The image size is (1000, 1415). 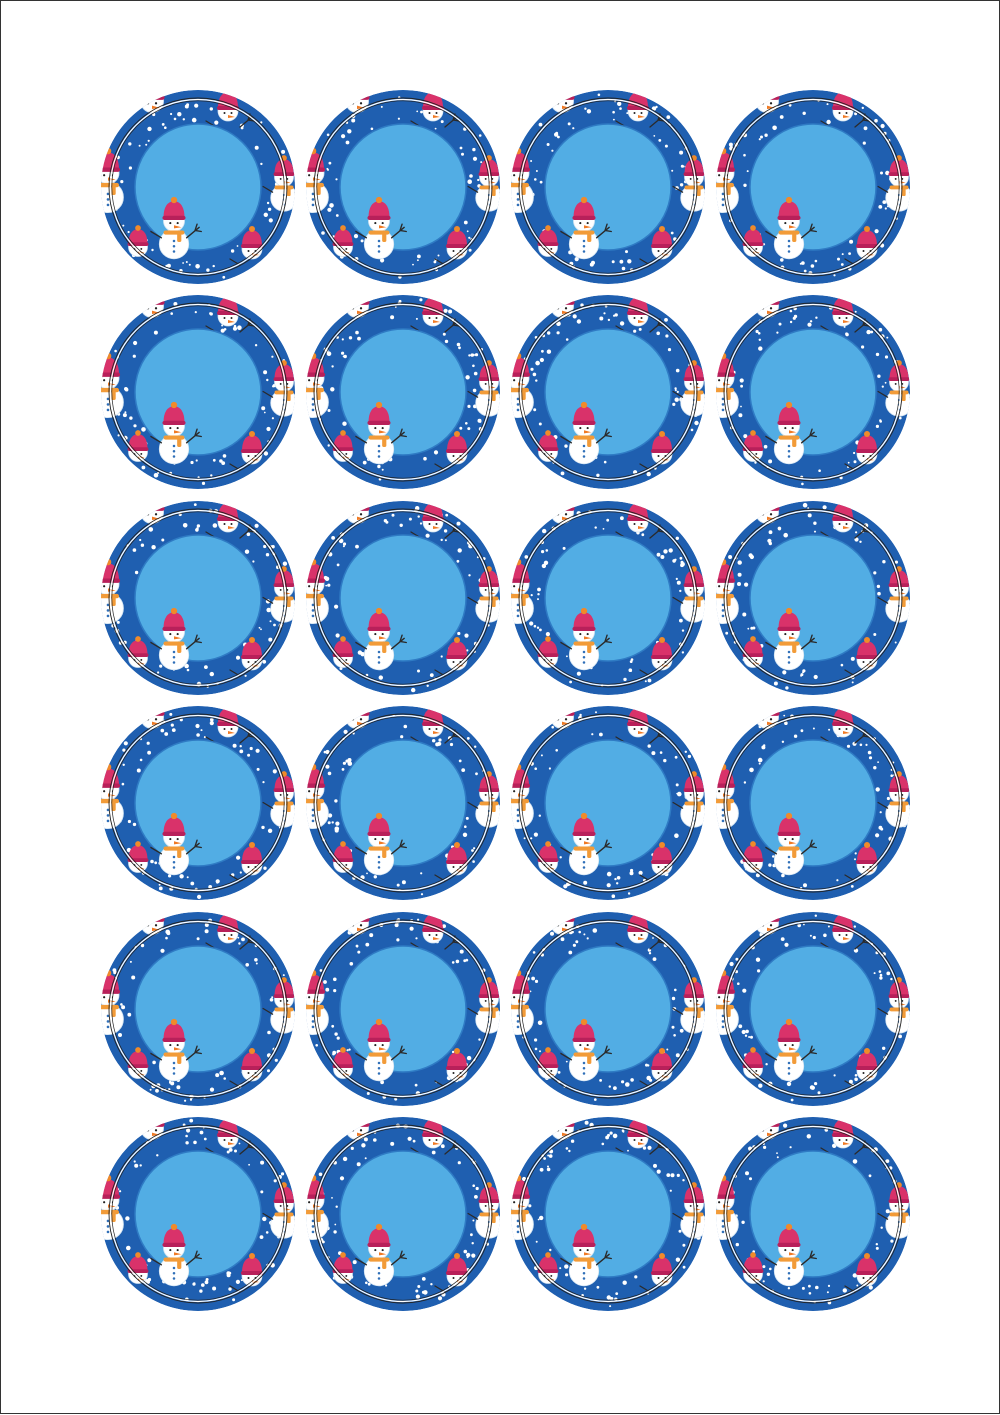 I want to click on snowman-top-right-icon, so click(x=845, y=519).